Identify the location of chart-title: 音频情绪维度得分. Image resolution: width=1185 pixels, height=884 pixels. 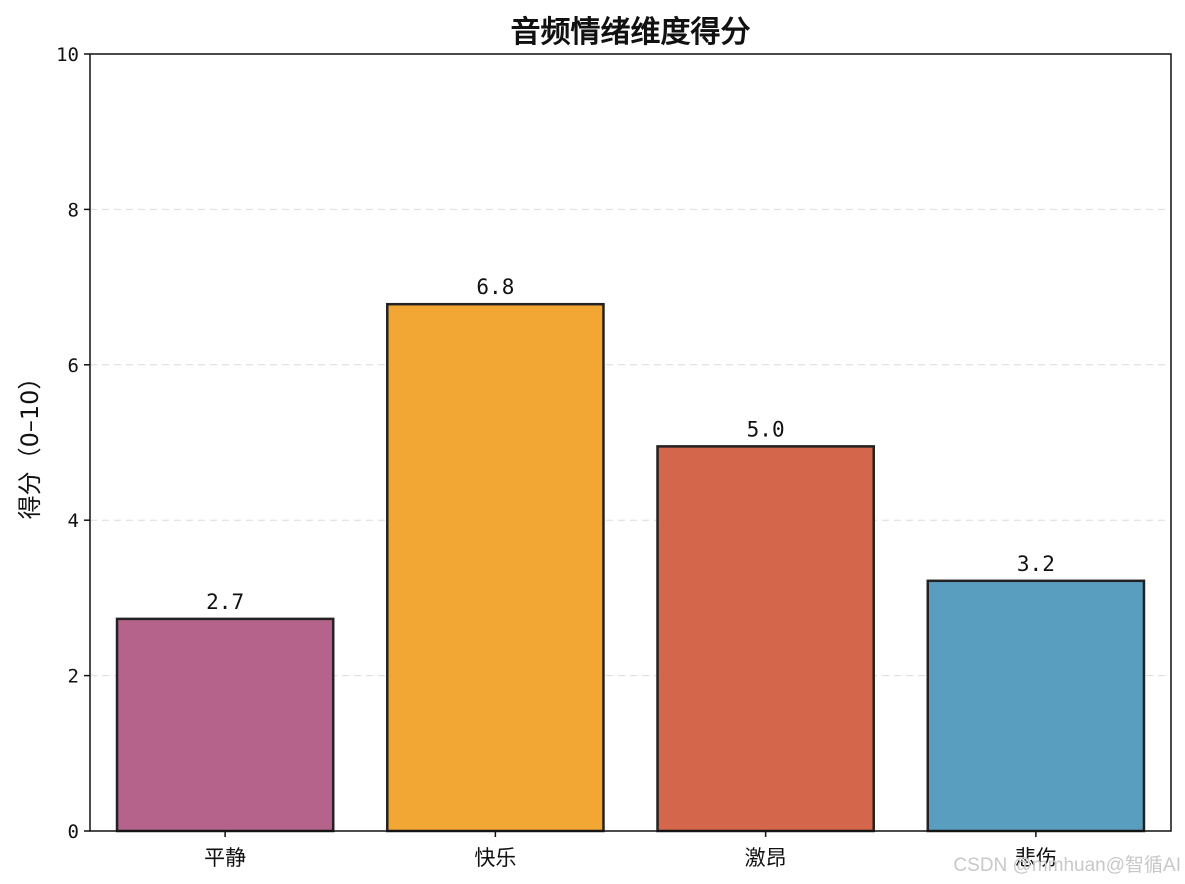
(631, 32).